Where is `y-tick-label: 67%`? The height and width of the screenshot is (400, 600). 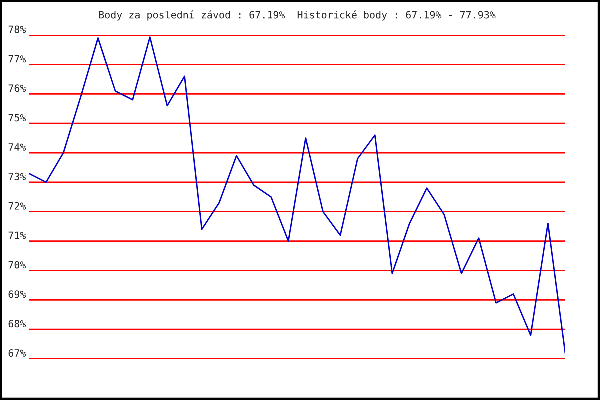 y-tick-label: 67% is located at coordinates (17, 354).